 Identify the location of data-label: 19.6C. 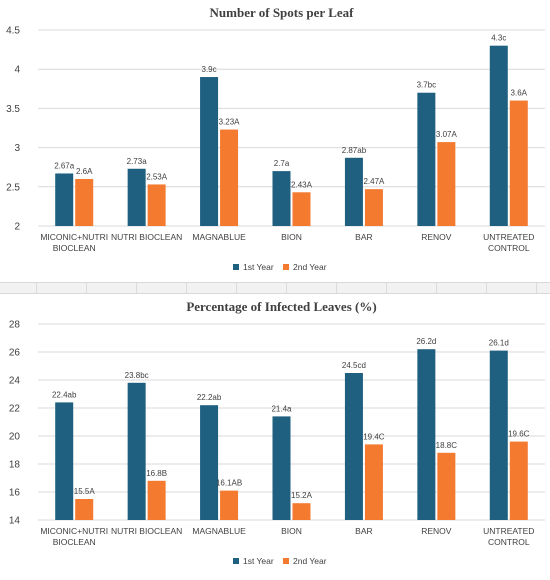
(519, 434).